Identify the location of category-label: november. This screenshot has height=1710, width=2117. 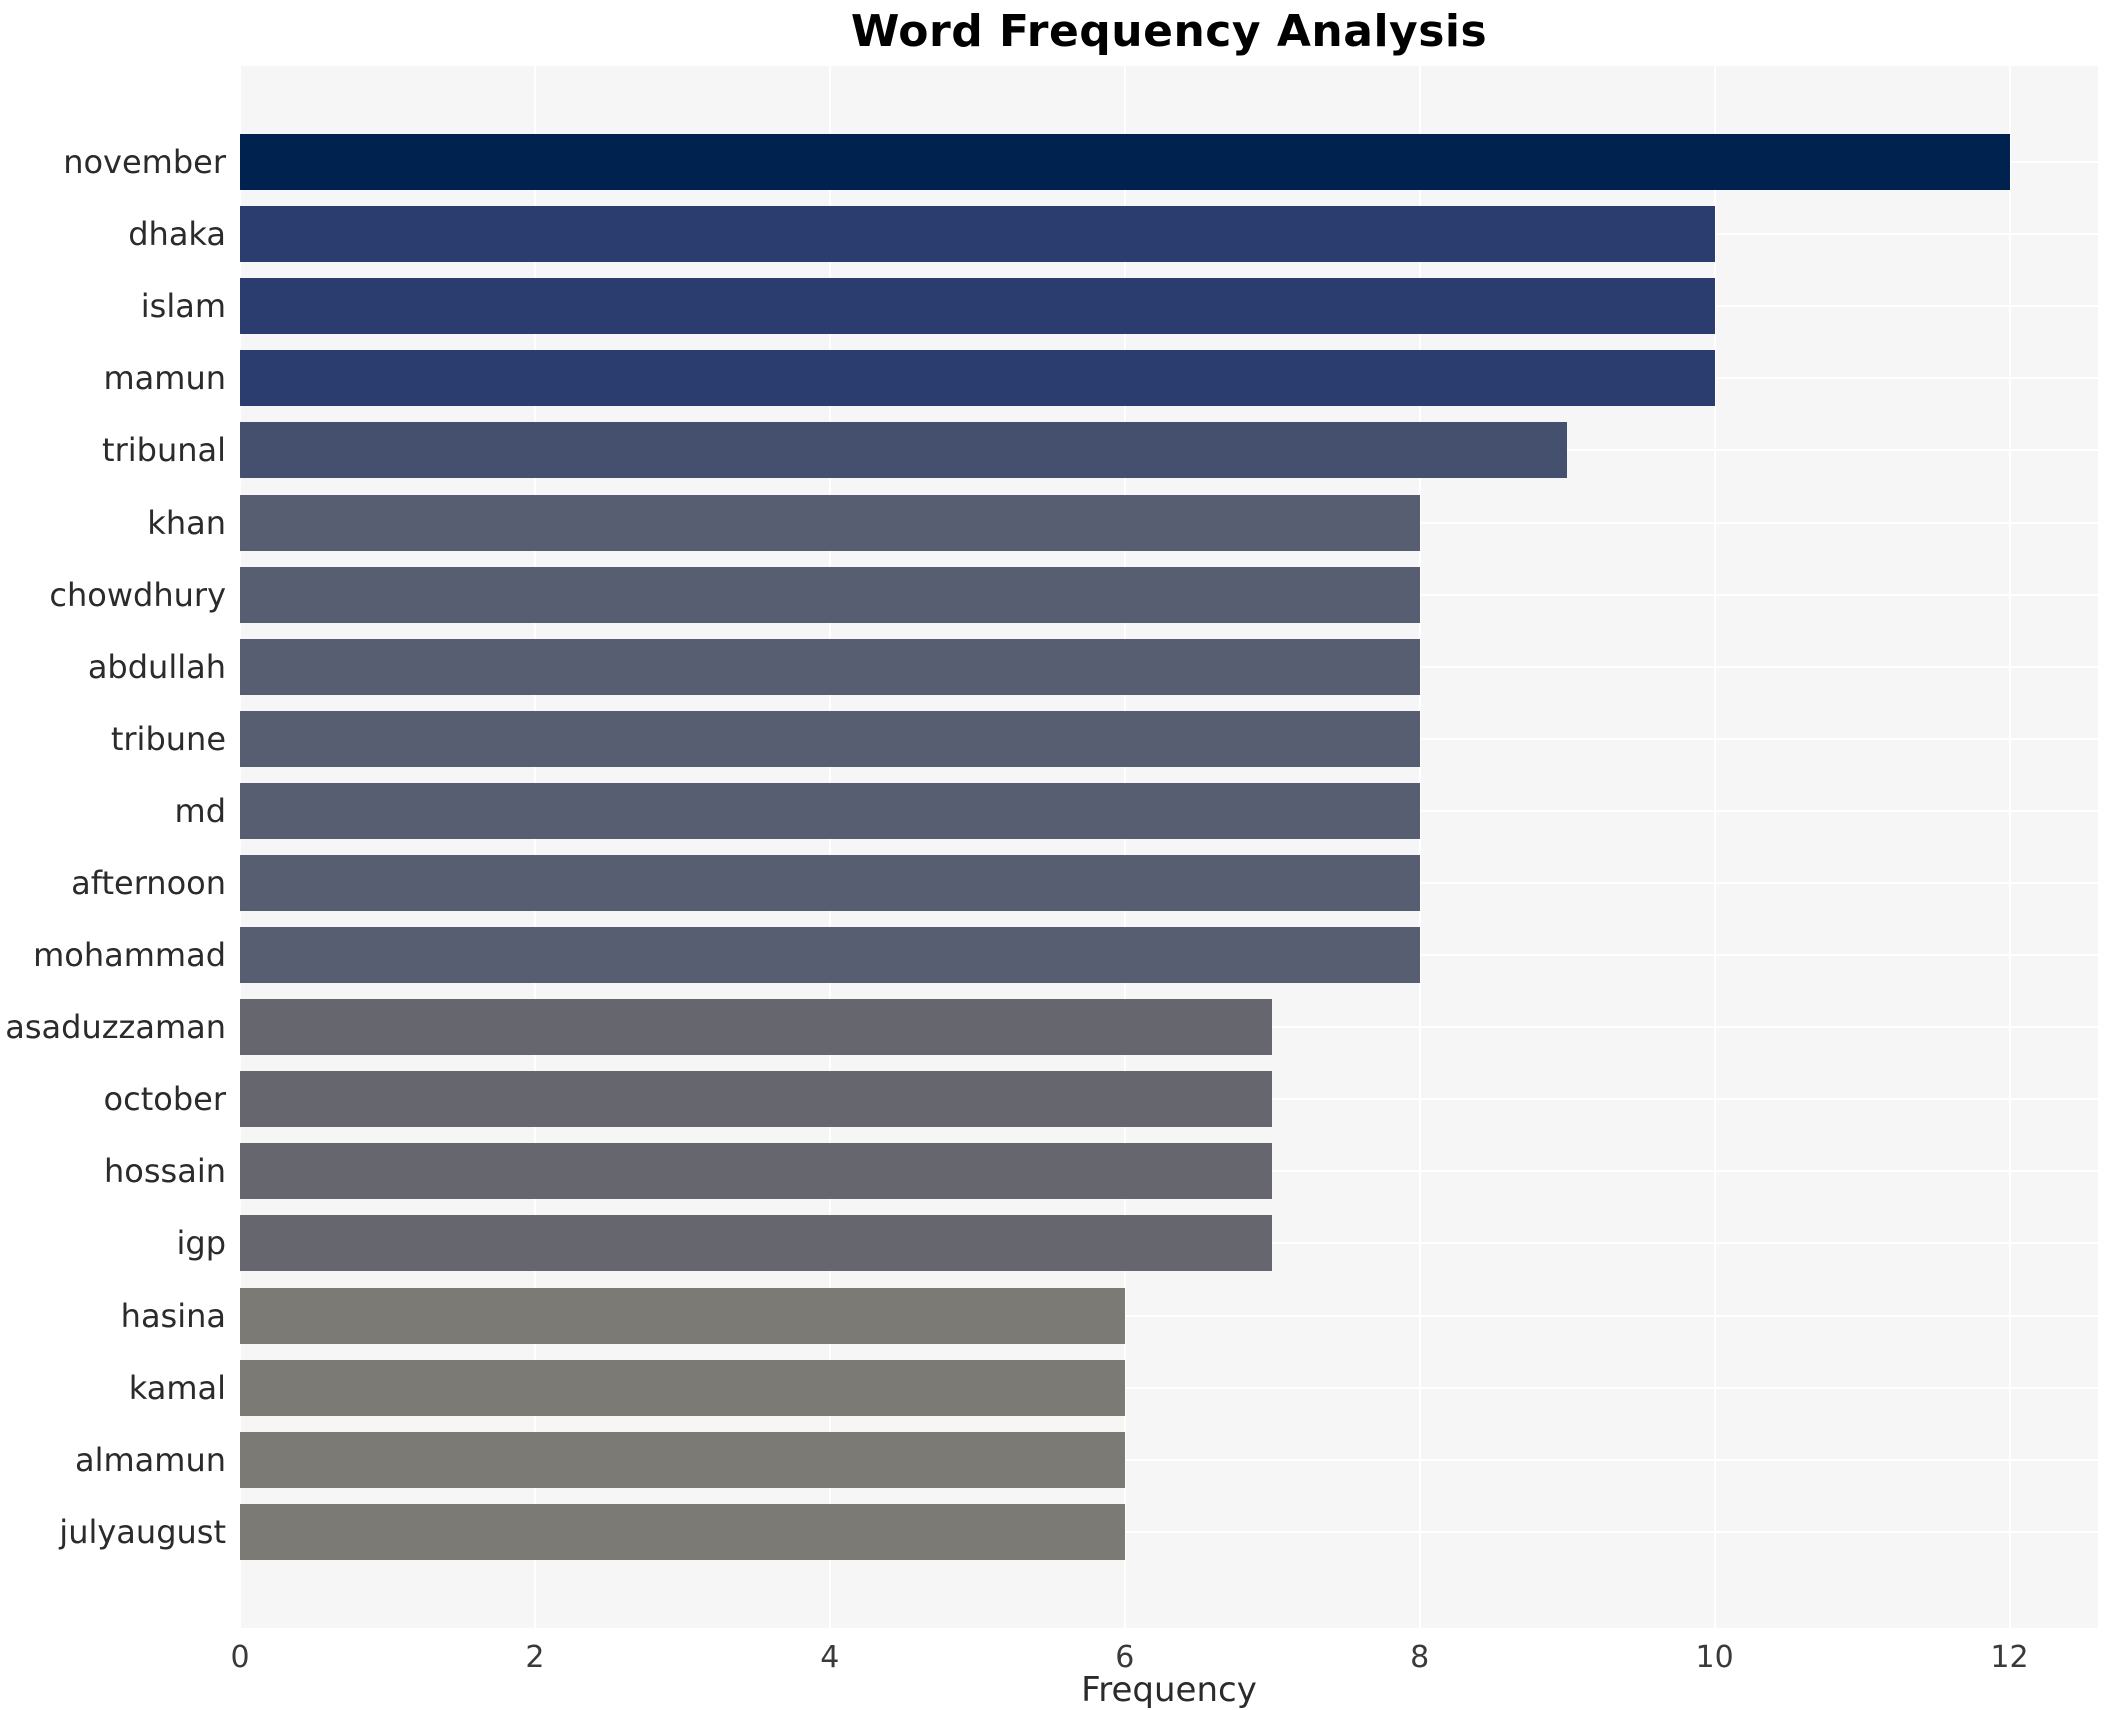
(144, 162).